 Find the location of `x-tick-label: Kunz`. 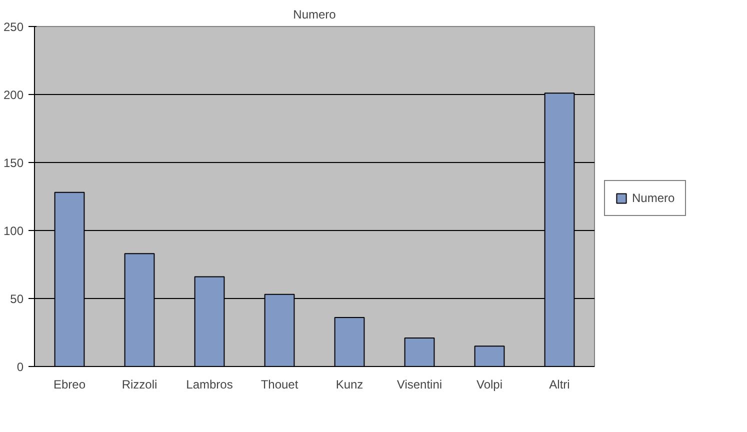

x-tick-label: Kunz is located at coordinates (350, 385).